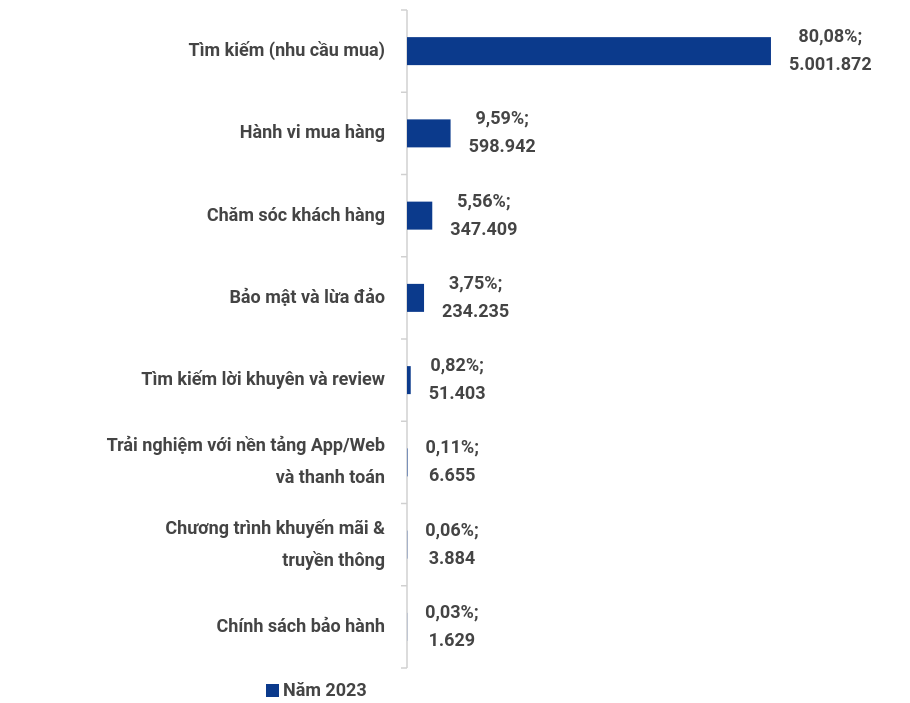 The width and height of the screenshot is (910, 703). I want to click on count-label: 234.235, so click(476, 311).